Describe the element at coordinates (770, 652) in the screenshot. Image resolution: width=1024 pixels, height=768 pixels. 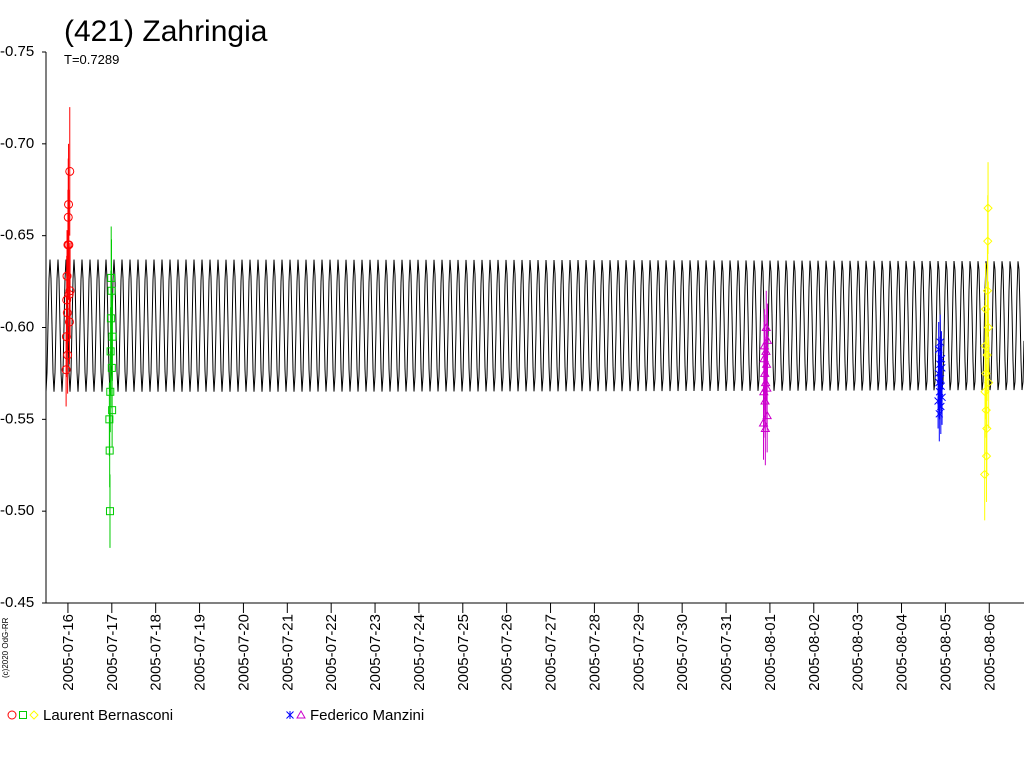
I see `x-tick-label: 2005-08-01` at that location.